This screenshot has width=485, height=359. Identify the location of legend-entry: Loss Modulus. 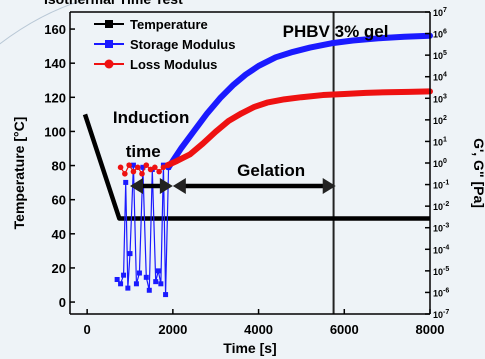
(173, 64).